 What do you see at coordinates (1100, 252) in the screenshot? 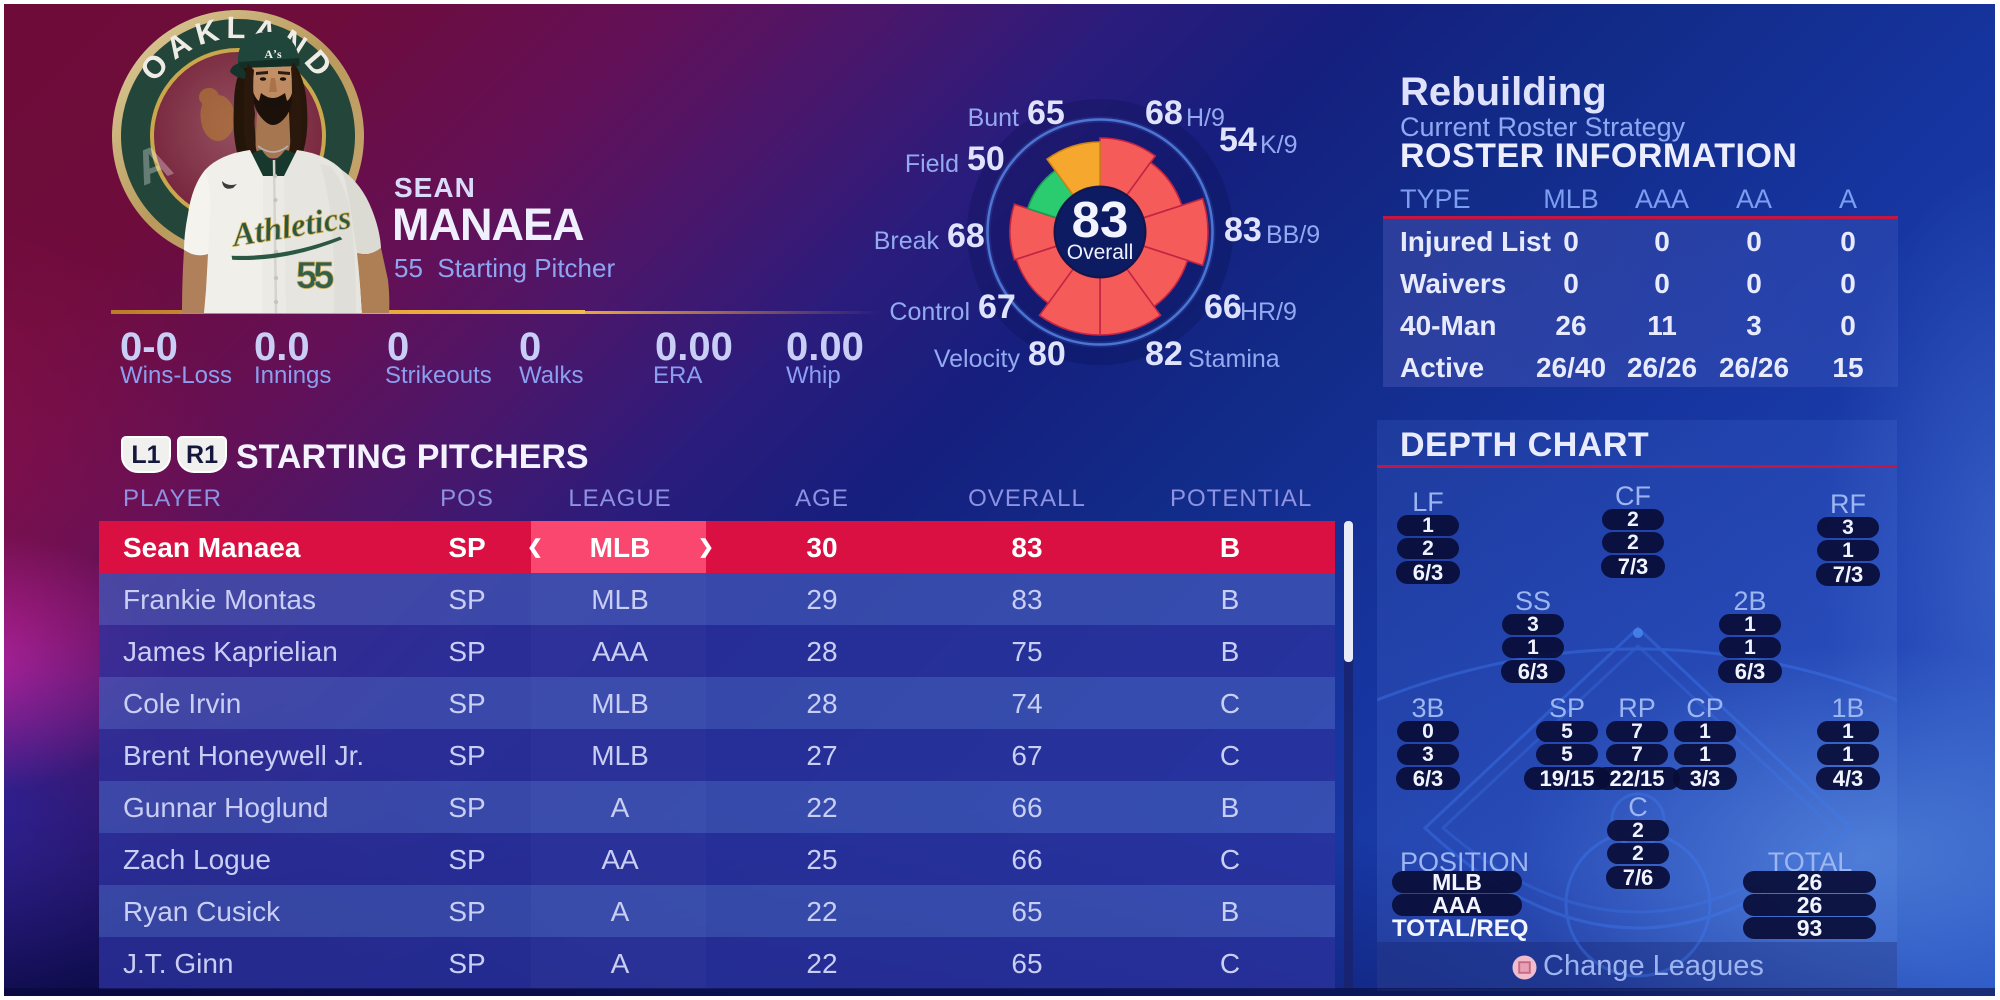
I see `svg-text: Overall` at bounding box center [1100, 252].